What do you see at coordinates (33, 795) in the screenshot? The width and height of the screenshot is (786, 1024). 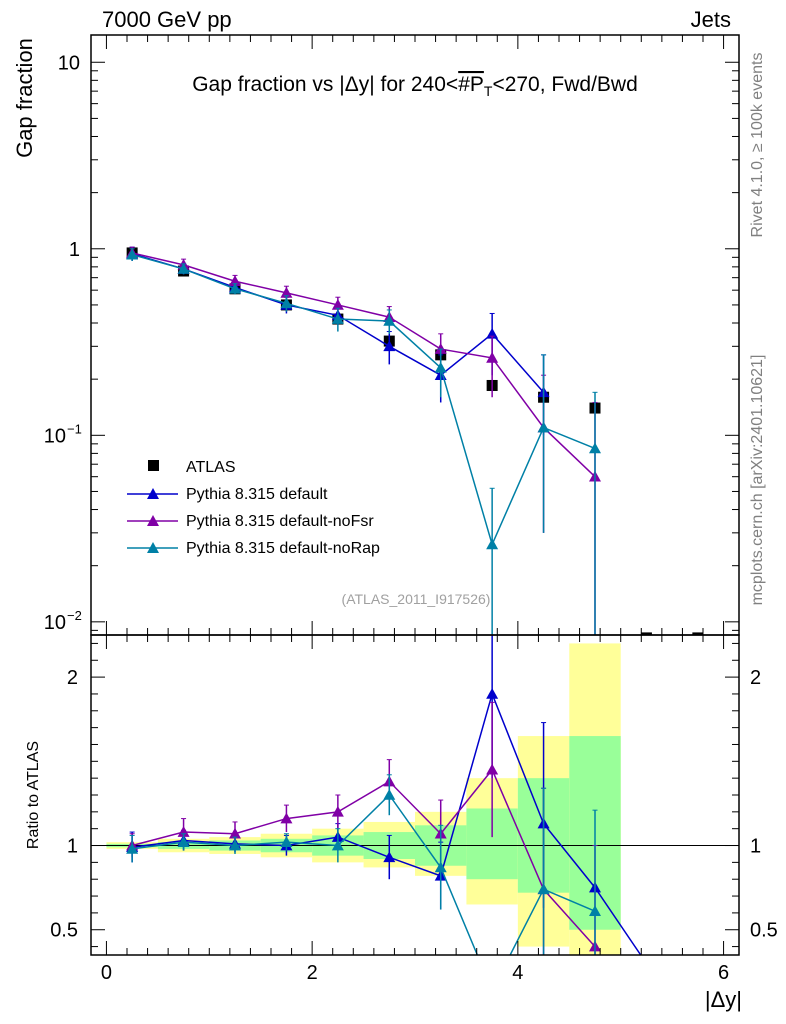 I see `y-axis-title-bottom: Ratio to ATLAS` at bounding box center [33, 795].